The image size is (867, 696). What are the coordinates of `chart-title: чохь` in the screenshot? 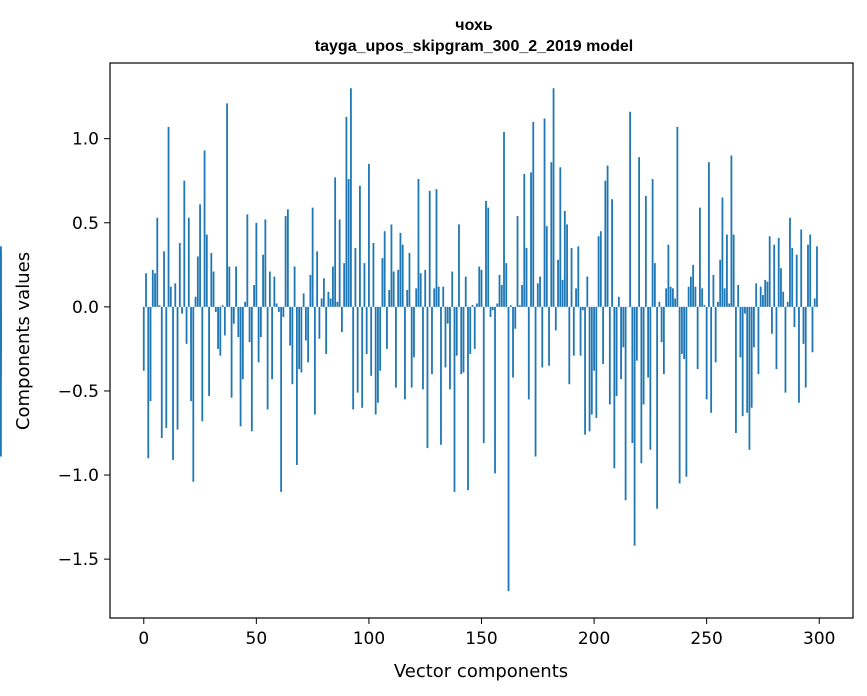 It's located at (474, 25).